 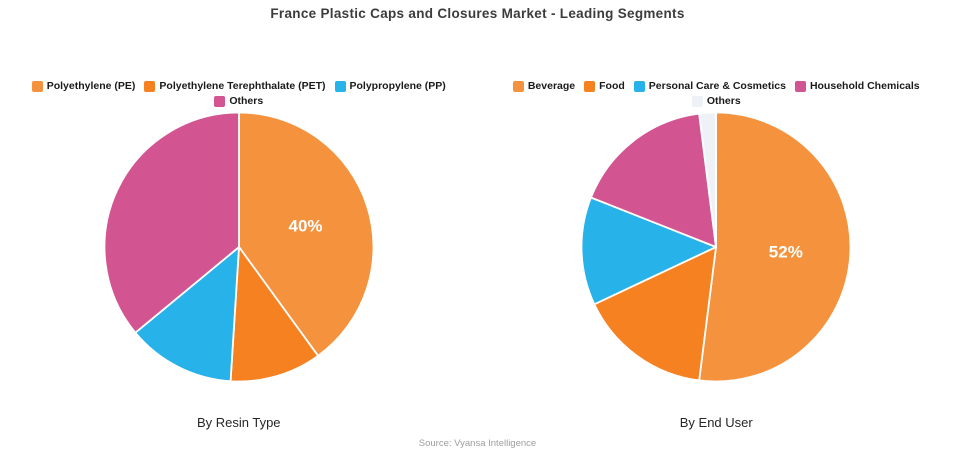 What do you see at coordinates (655, 314) in the screenshot?
I see `pie-slice-food` at bounding box center [655, 314].